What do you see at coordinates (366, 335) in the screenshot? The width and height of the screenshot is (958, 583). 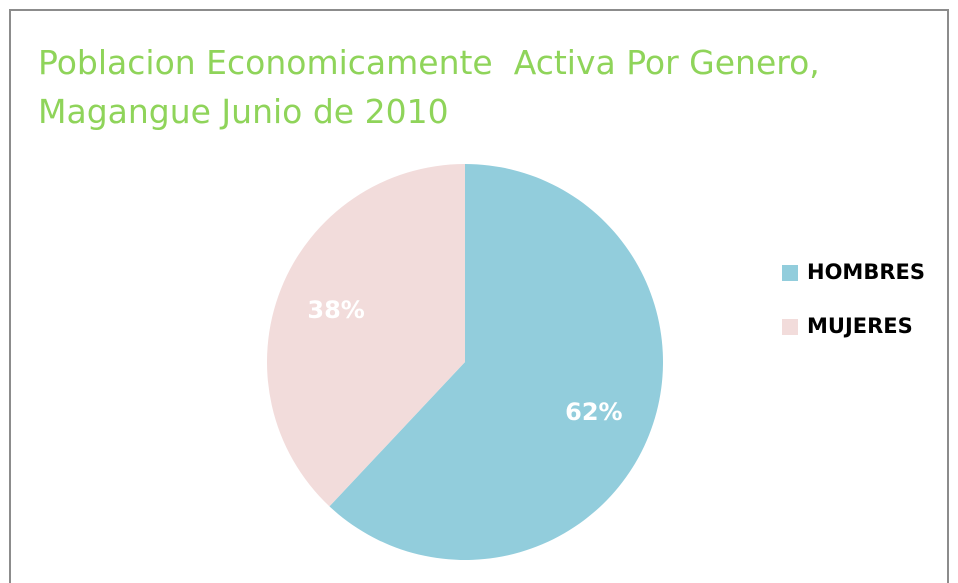 I see `pie-slice` at bounding box center [366, 335].